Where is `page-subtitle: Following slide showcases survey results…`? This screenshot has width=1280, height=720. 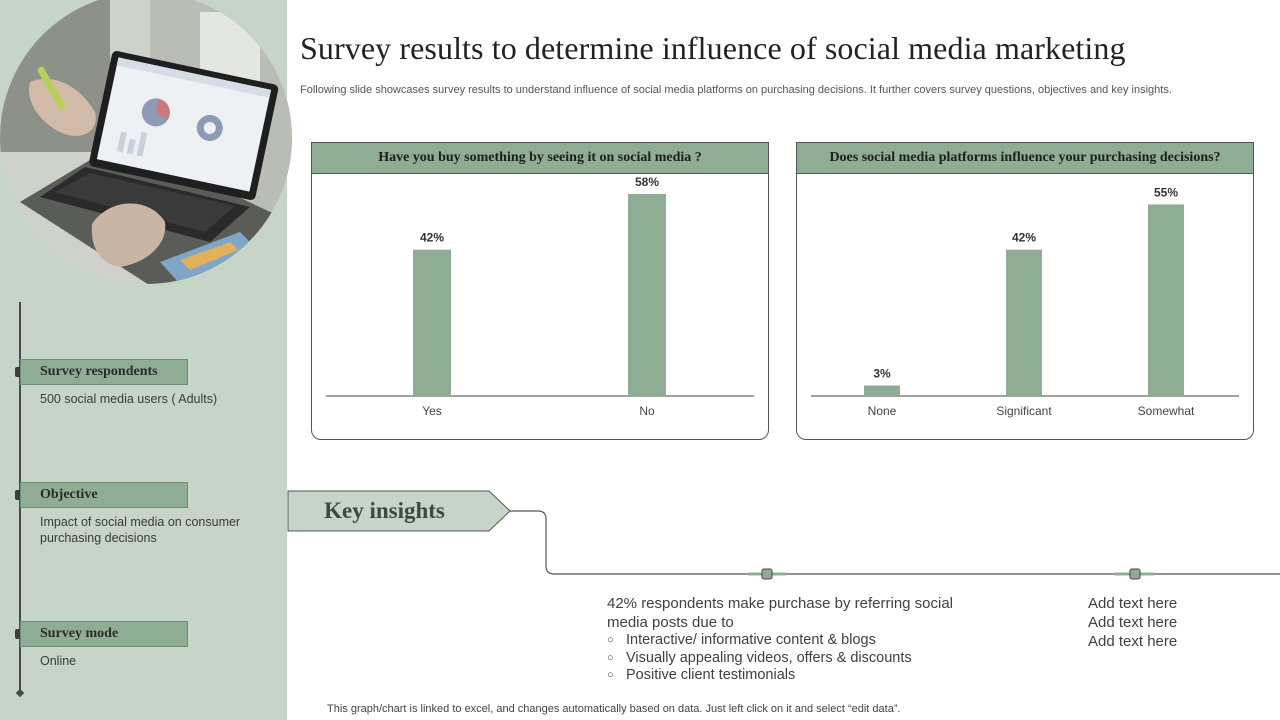 page-subtitle: Following slide showcases survey results… is located at coordinates (736, 90).